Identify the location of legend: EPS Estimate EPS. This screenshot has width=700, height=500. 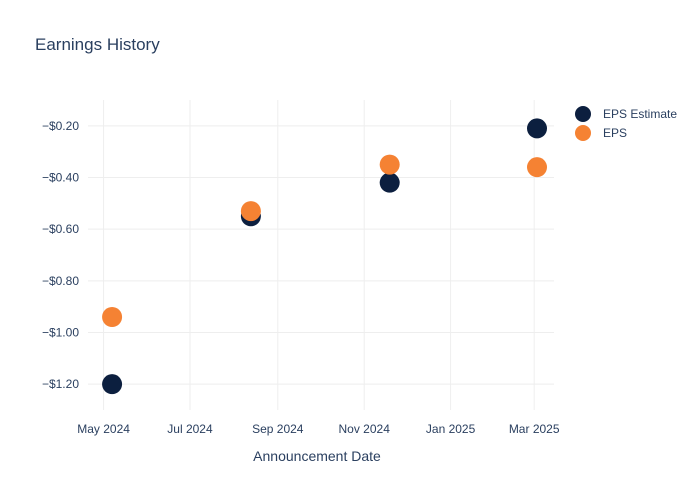
(626, 123).